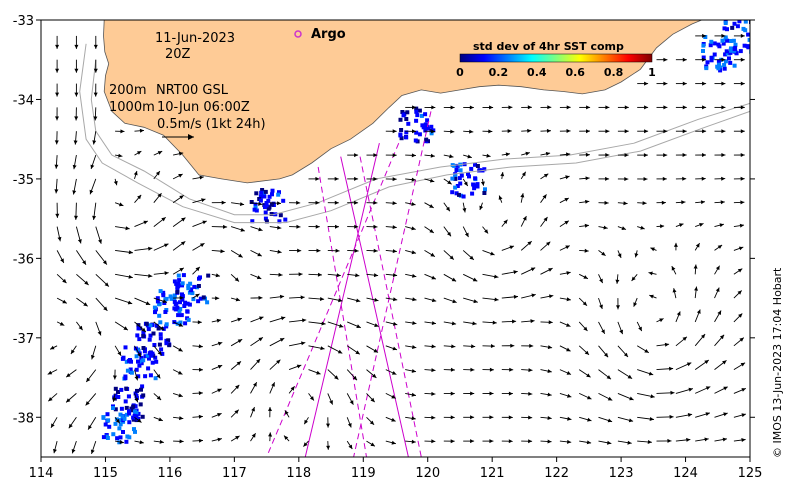 This screenshot has width=791, height=492. Describe the element at coordinates (363, 473) in the screenshot. I see `x-tick-label: 119` at that location.